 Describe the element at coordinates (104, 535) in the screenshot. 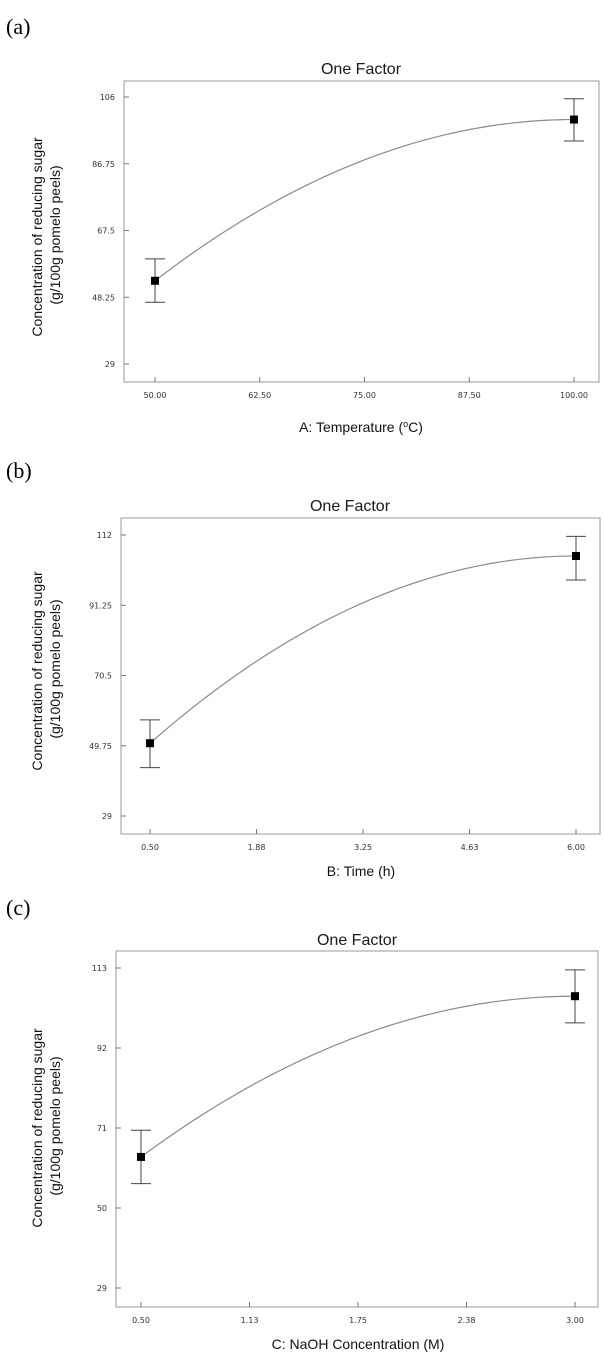

I see `y-tick-label: 112` at that location.